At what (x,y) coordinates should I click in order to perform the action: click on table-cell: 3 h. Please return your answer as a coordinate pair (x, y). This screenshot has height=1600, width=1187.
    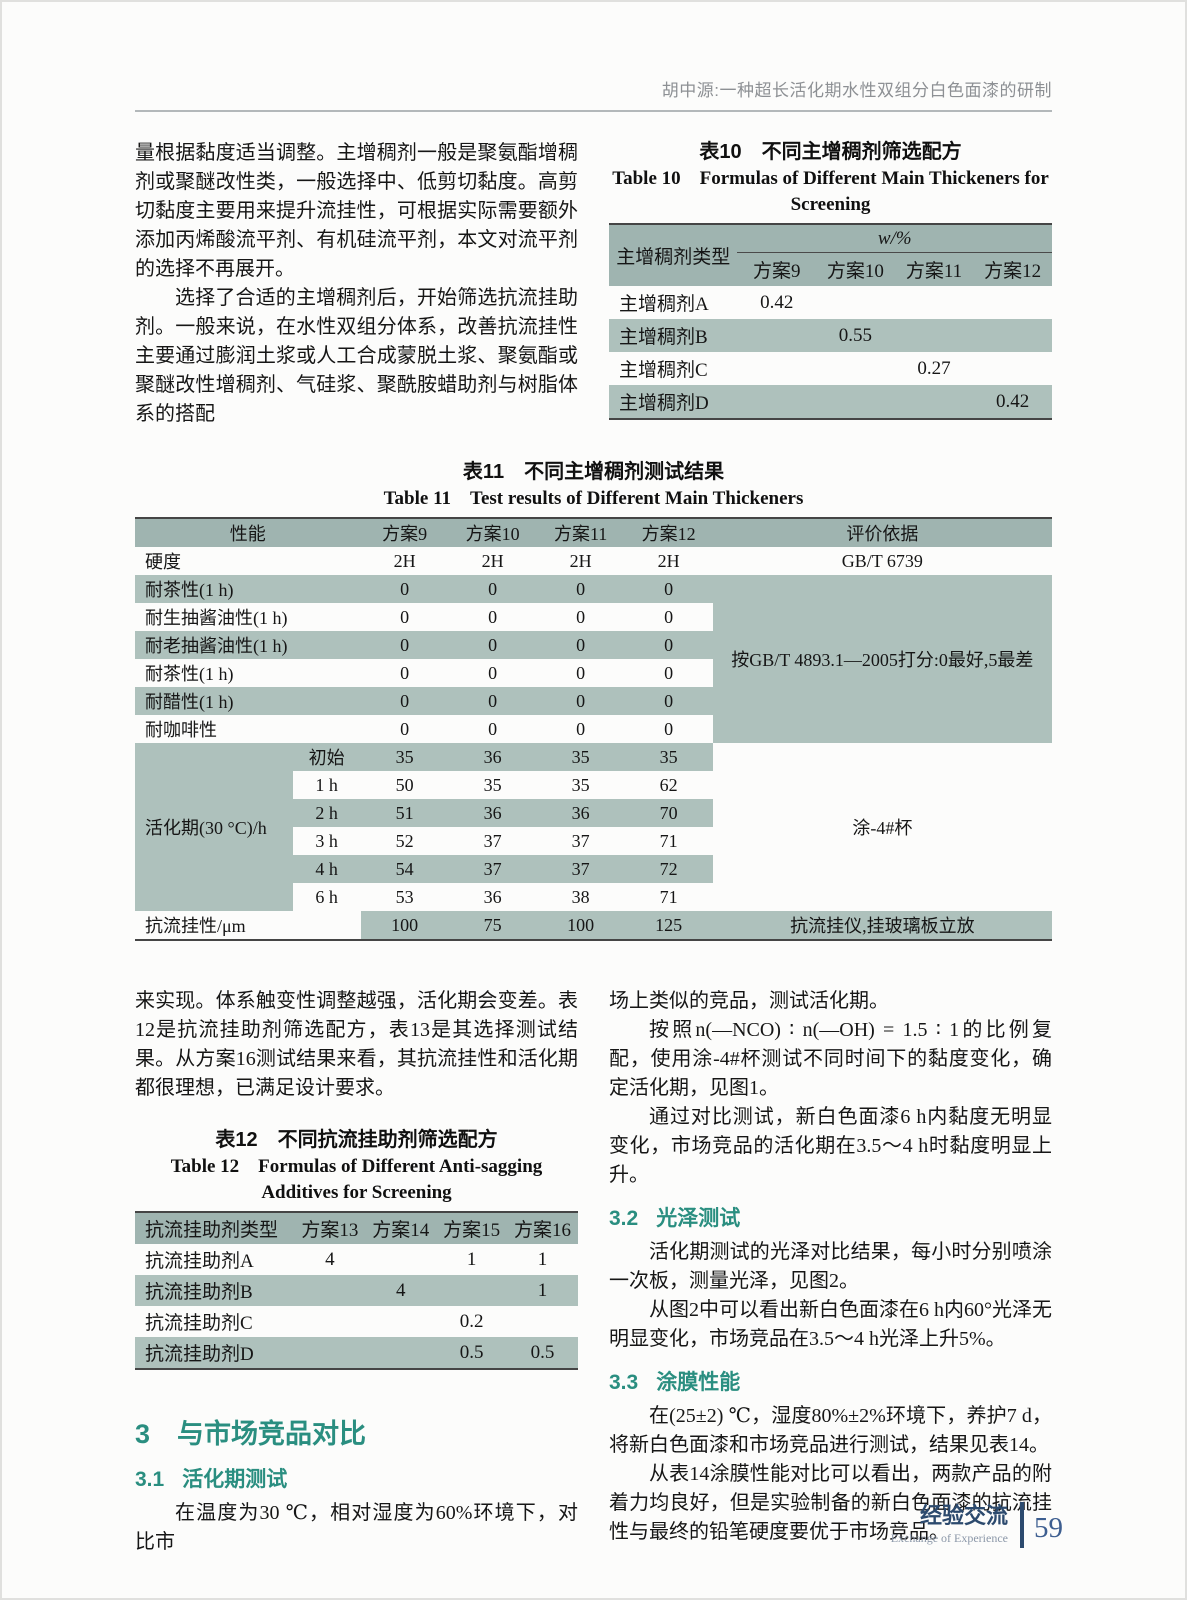
    Looking at the image, I should click on (326, 840).